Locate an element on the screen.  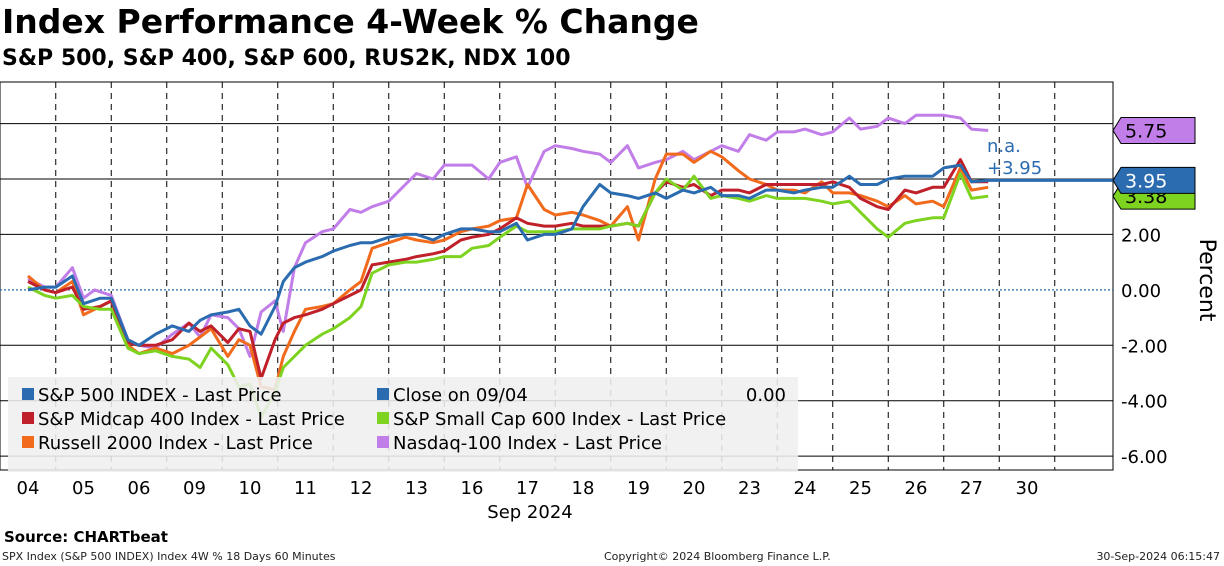
x-tick-label: 26 is located at coordinates (916, 488).